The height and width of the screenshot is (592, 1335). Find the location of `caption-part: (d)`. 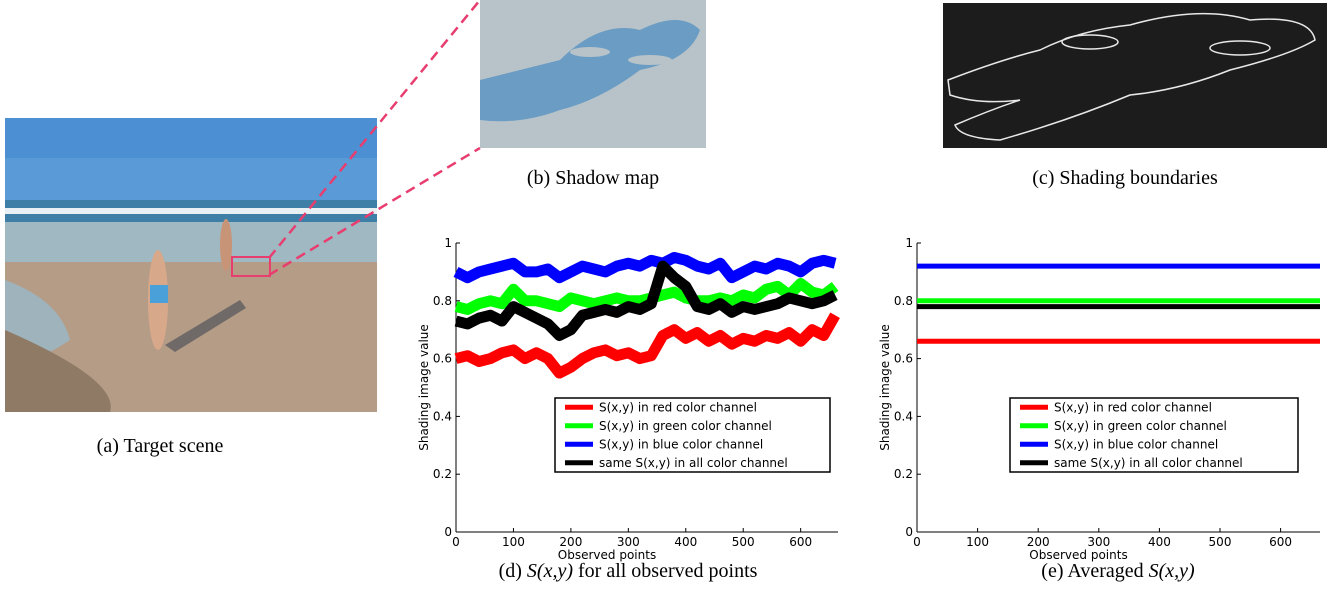

caption-part: (d) is located at coordinates (510, 571).